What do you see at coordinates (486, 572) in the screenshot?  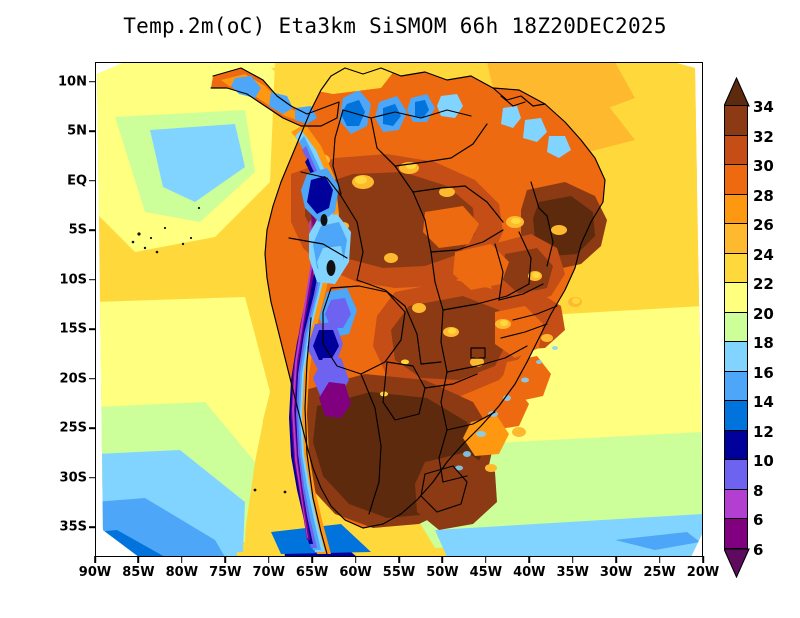 I see `x-tick-label: 45W` at bounding box center [486, 572].